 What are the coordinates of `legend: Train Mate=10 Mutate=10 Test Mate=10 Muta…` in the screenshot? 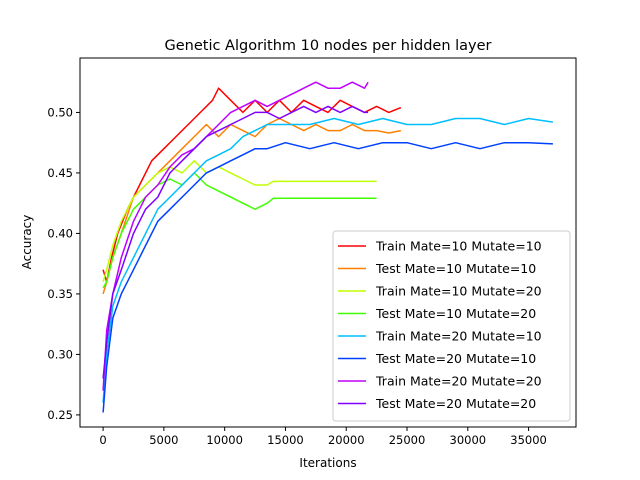 It's located at (451, 326).